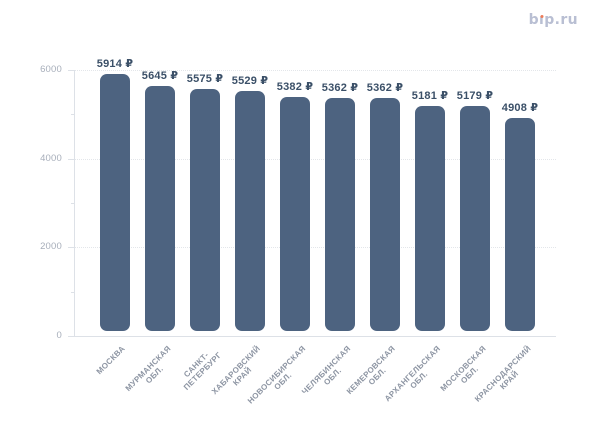 The image size is (600, 427). Describe the element at coordinates (51, 69) in the screenshot. I see `y-tick-label: 6000` at that location.